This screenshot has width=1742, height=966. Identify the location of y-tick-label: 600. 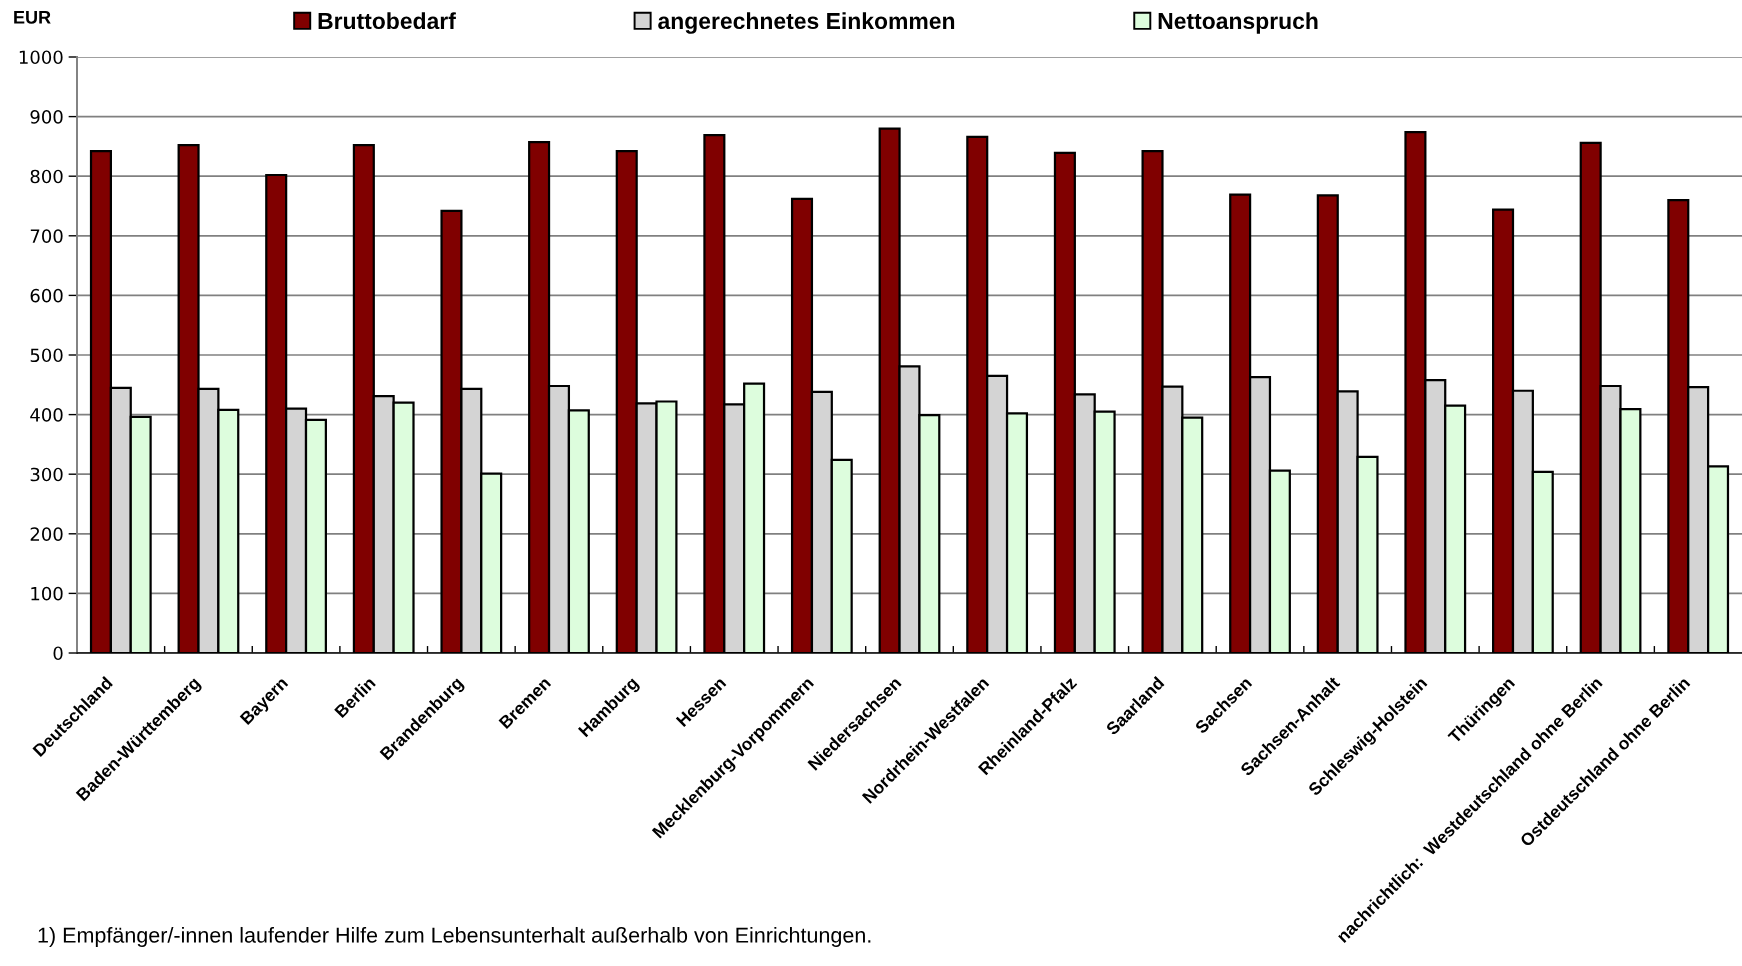
(46, 295).